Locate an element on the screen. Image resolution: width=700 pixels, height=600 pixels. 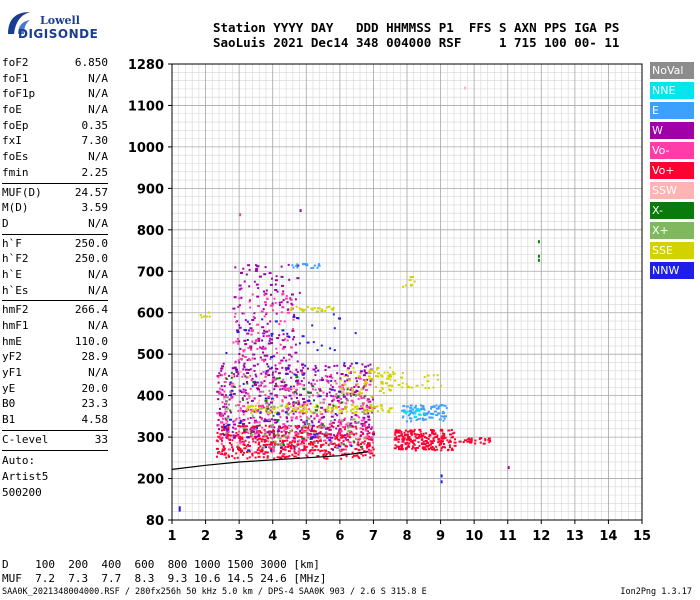
param-name: B1 is located at coordinates (9, 420).